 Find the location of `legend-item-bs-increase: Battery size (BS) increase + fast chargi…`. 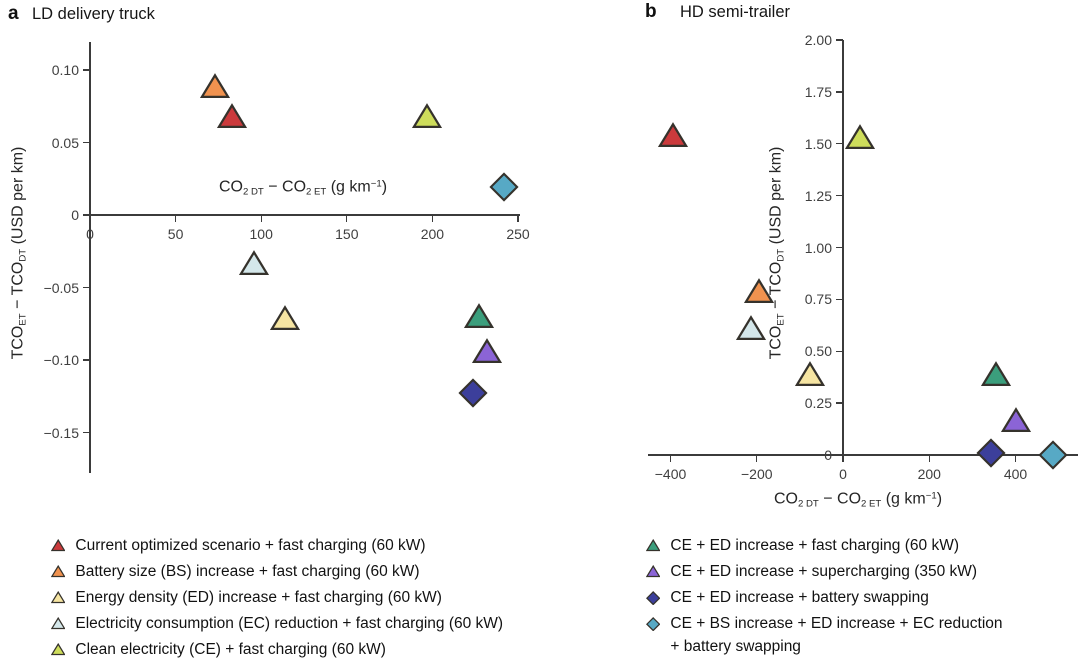

legend-item-bs-increase: Battery size (BS) increase + fast chargi… is located at coordinates (340, 571).